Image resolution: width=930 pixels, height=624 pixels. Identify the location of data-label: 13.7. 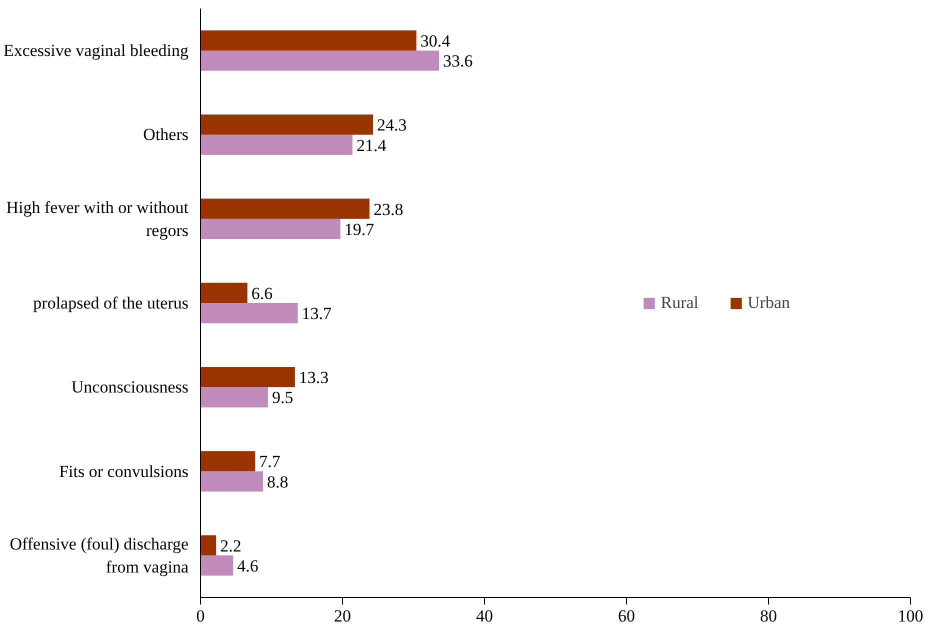
(317, 314).